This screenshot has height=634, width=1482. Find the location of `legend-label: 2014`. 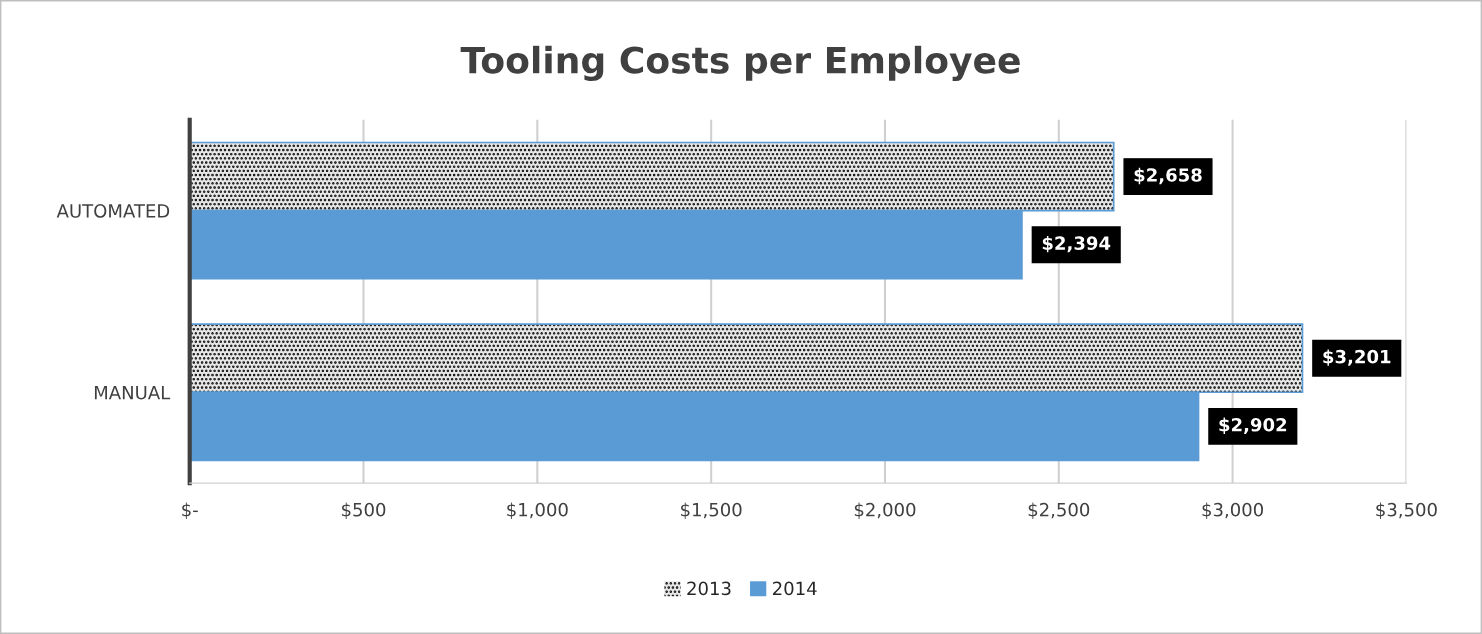

legend-label: 2014 is located at coordinates (795, 588).